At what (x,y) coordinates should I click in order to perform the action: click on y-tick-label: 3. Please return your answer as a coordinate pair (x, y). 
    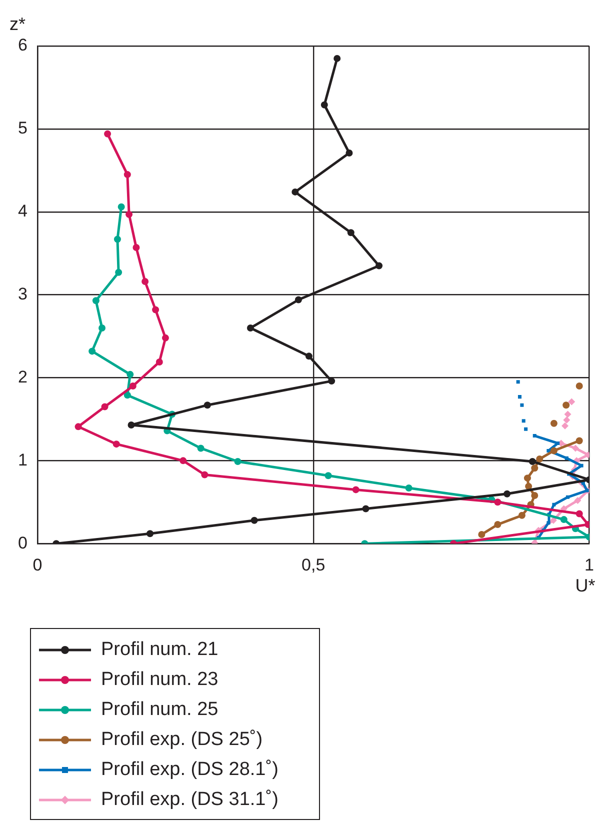
    Looking at the image, I should click on (23, 294).